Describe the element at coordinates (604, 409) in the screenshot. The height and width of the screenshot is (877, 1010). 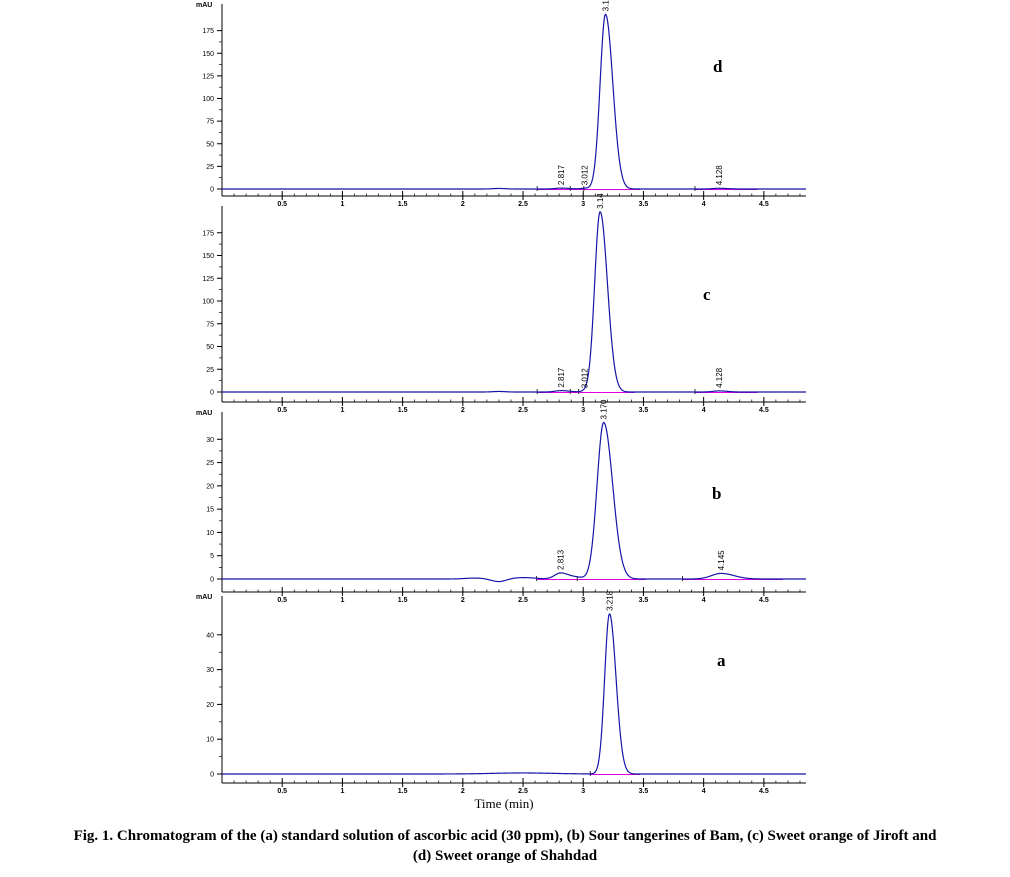
I see `peak-rt-label: 3.170` at that location.